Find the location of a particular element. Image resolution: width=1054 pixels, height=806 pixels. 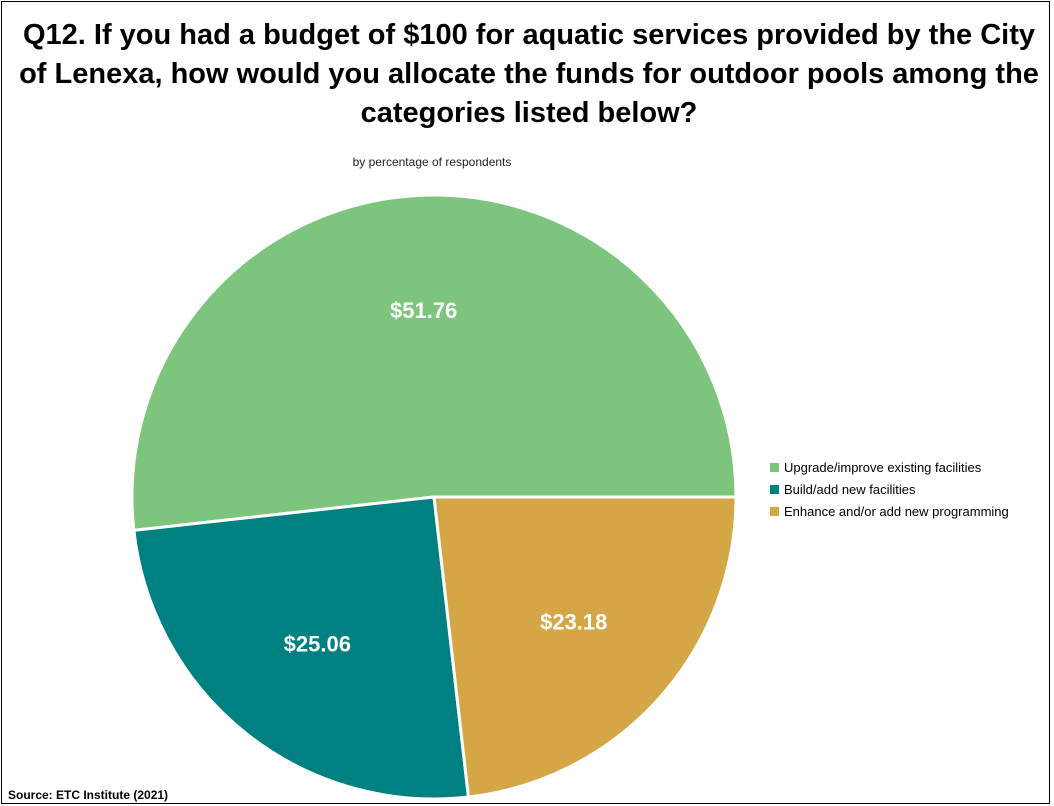

pie-slice-build is located at coordinates (301, 648).